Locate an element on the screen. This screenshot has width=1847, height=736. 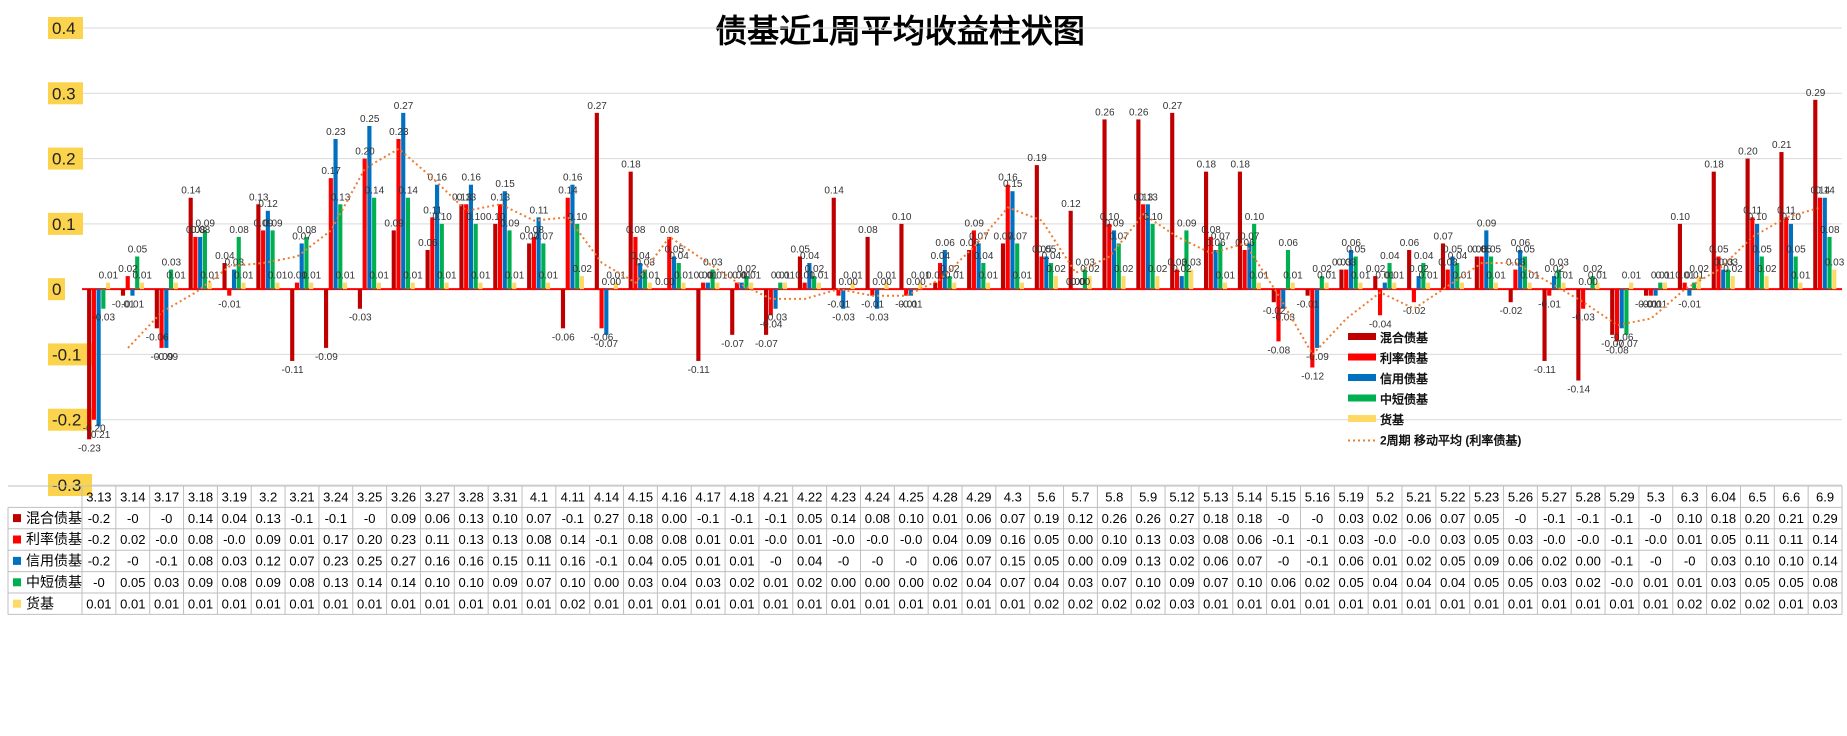
data-label: 0.23 is located at coordinates (336, 132).